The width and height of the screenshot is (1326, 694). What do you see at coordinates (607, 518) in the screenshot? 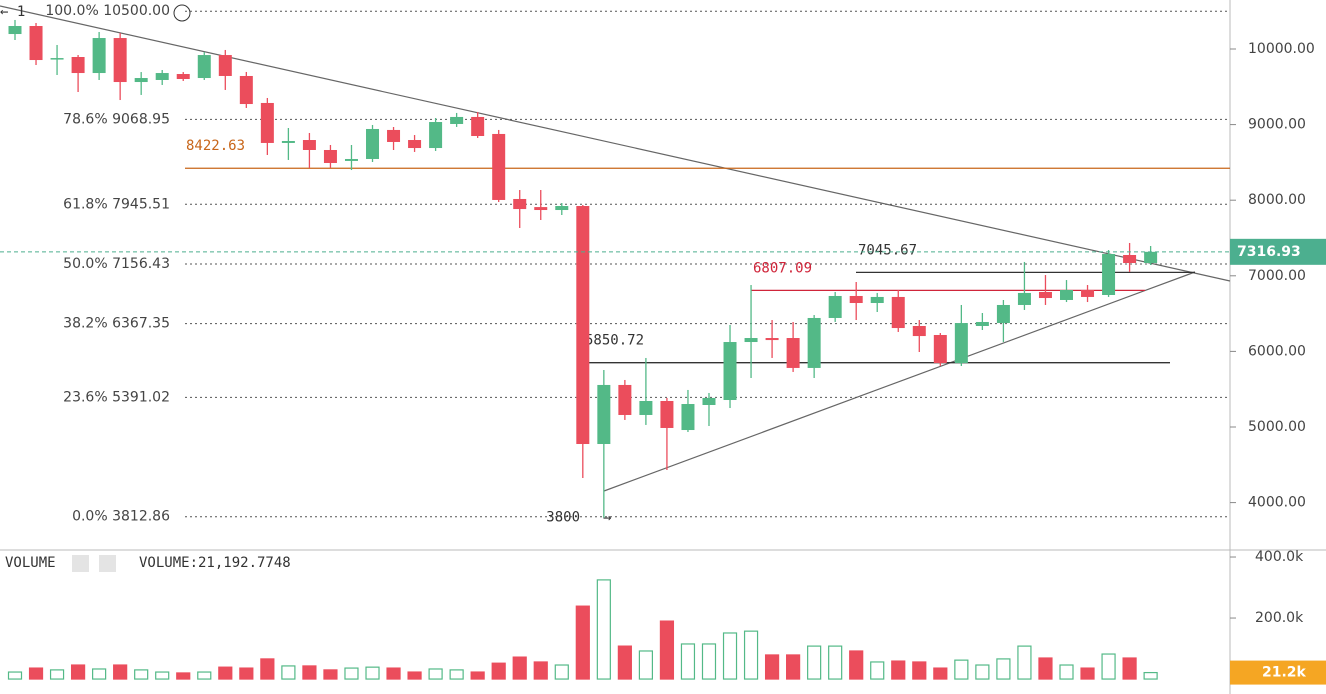
I see `arrow: →` at bounding box center [607, 518].